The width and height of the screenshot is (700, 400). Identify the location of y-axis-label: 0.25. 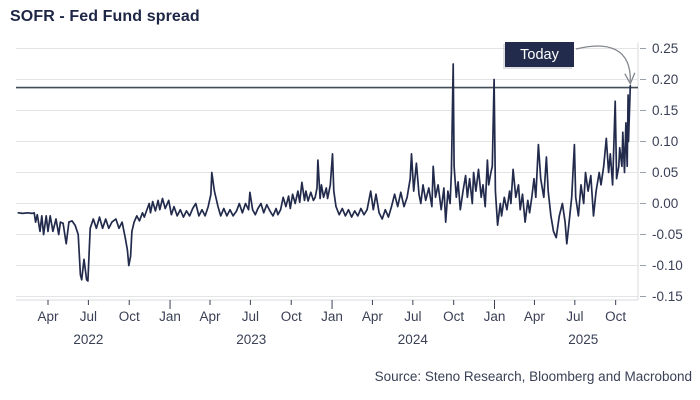
(665, 48).